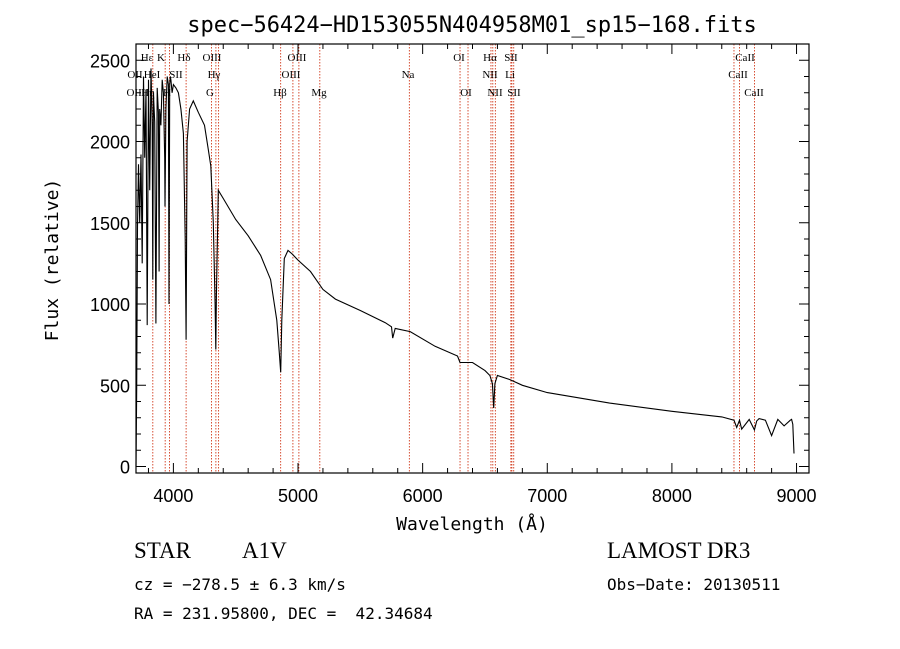 The width and height of the screenshot is (900, 649). Describe the element at coordinates (694, 584) in the screenshot. I see `observation-date: Obs−Date: 20130511` at that location.